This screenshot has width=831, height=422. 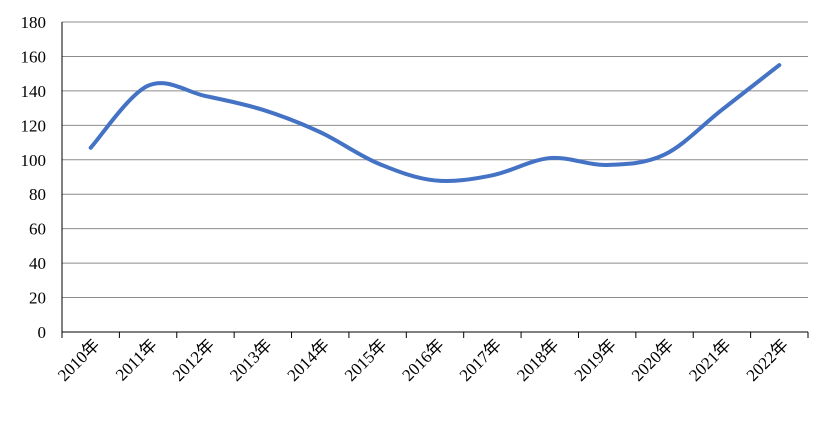 What do you see at coordinates (594, 359) in the screenshot?
I see `x-tick-label: 2019年` at bounding box center [594, 359].